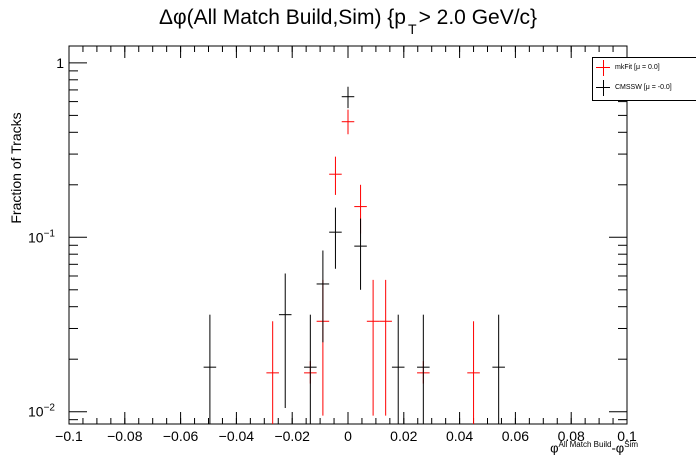  I want to click on x-tick-label: 0.04, so click(459, 436).